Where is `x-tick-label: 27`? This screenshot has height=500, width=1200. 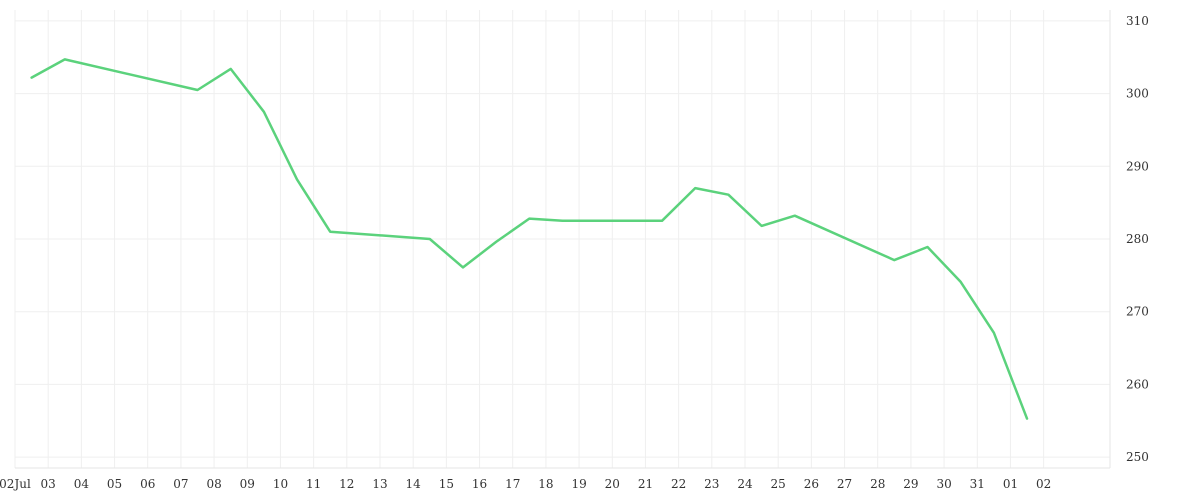
x-tick-label: 27 is located at coordinates (844, 484).